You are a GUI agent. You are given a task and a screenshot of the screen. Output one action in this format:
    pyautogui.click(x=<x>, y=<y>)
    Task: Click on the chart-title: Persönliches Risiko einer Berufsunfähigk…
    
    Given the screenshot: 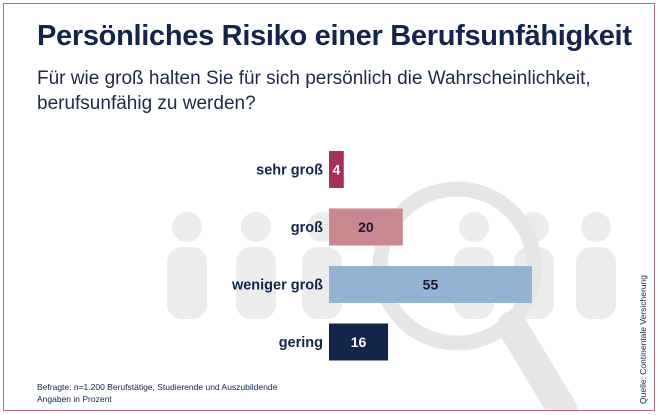 What is the action you would take?
    pyautogui.click(x=334, y=36)
    